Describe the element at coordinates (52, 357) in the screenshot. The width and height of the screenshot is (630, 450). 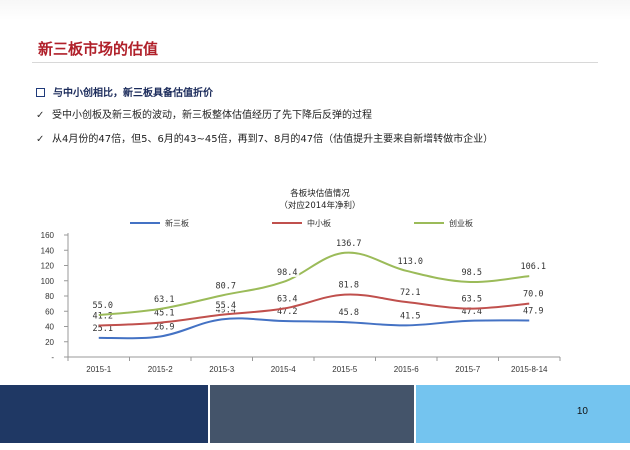
I see `y-tick-label: -` at that location.